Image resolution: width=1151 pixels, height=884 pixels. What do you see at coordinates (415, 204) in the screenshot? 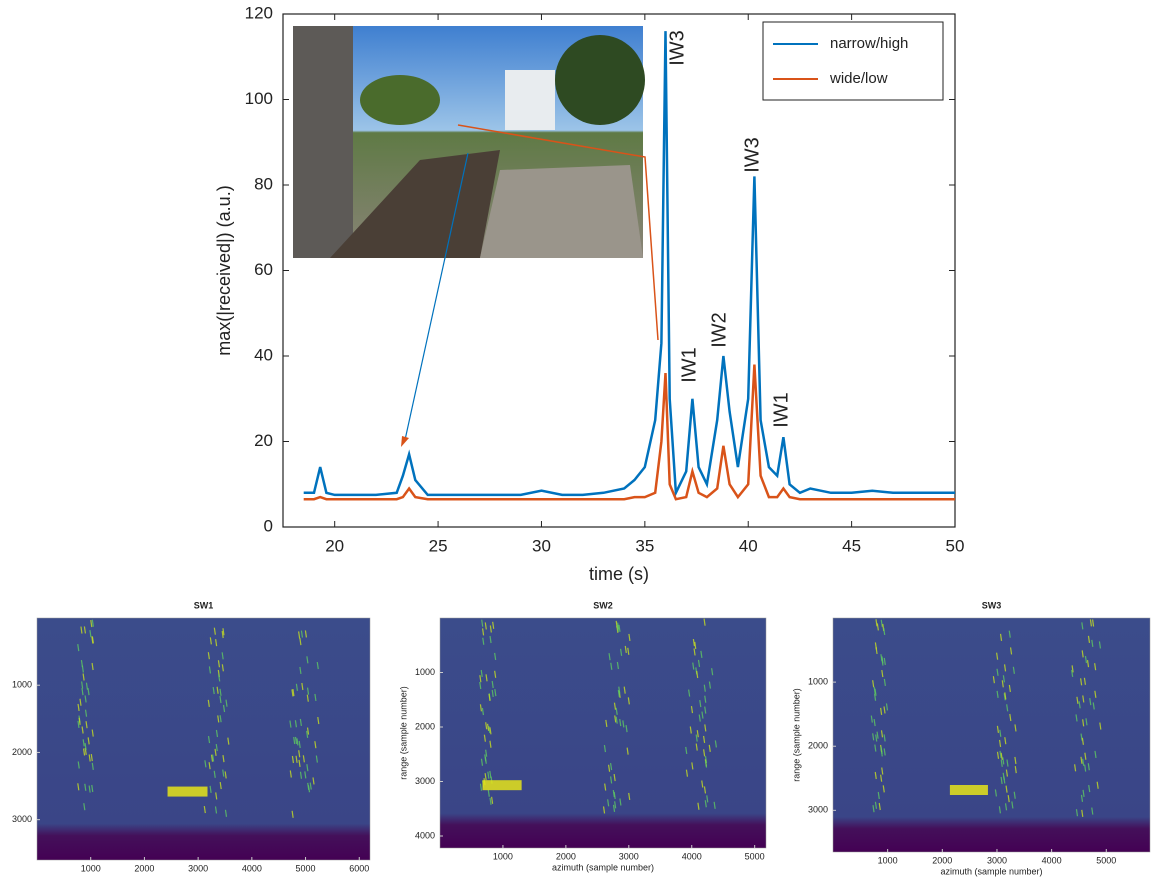
I see `photo-balcony` at bounding box center [415, 204].